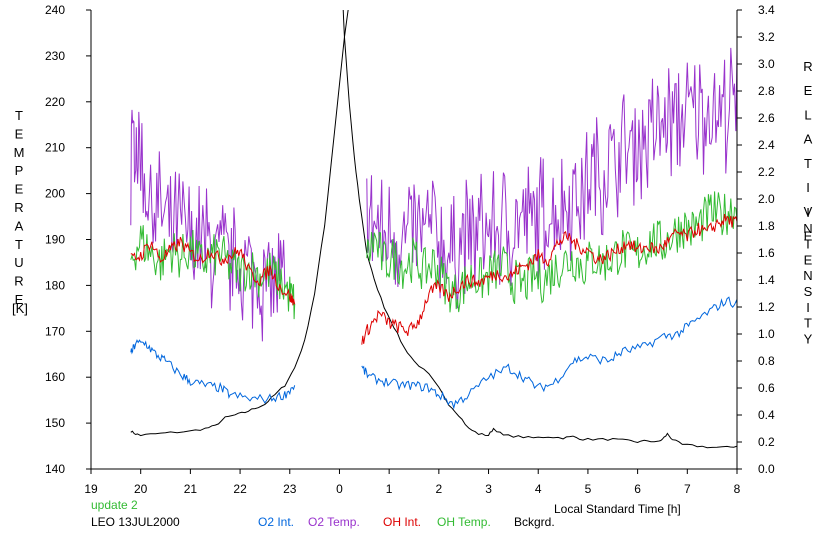 The width and height of the screenshot is (828, 535). What do you see at coordinates (389, 489) in the screenshot?
I see `x-tick-label: 1` at bounding box center [389, 489].